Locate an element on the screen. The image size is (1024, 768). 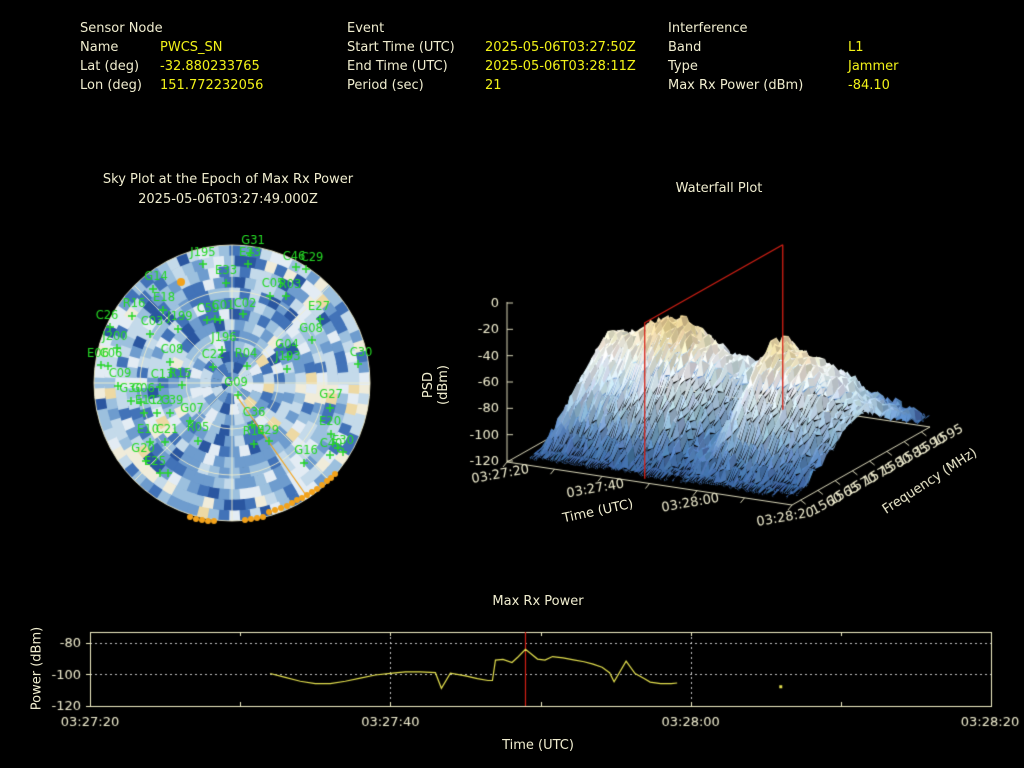
waterfall-title: Waterfall Plot is located at coordinates (719, 188).